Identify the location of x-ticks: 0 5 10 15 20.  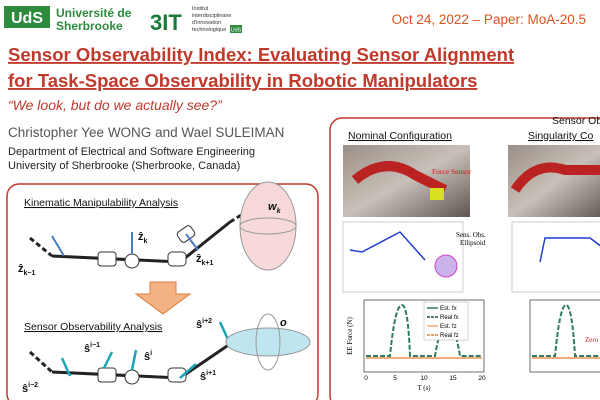
(425, 378).